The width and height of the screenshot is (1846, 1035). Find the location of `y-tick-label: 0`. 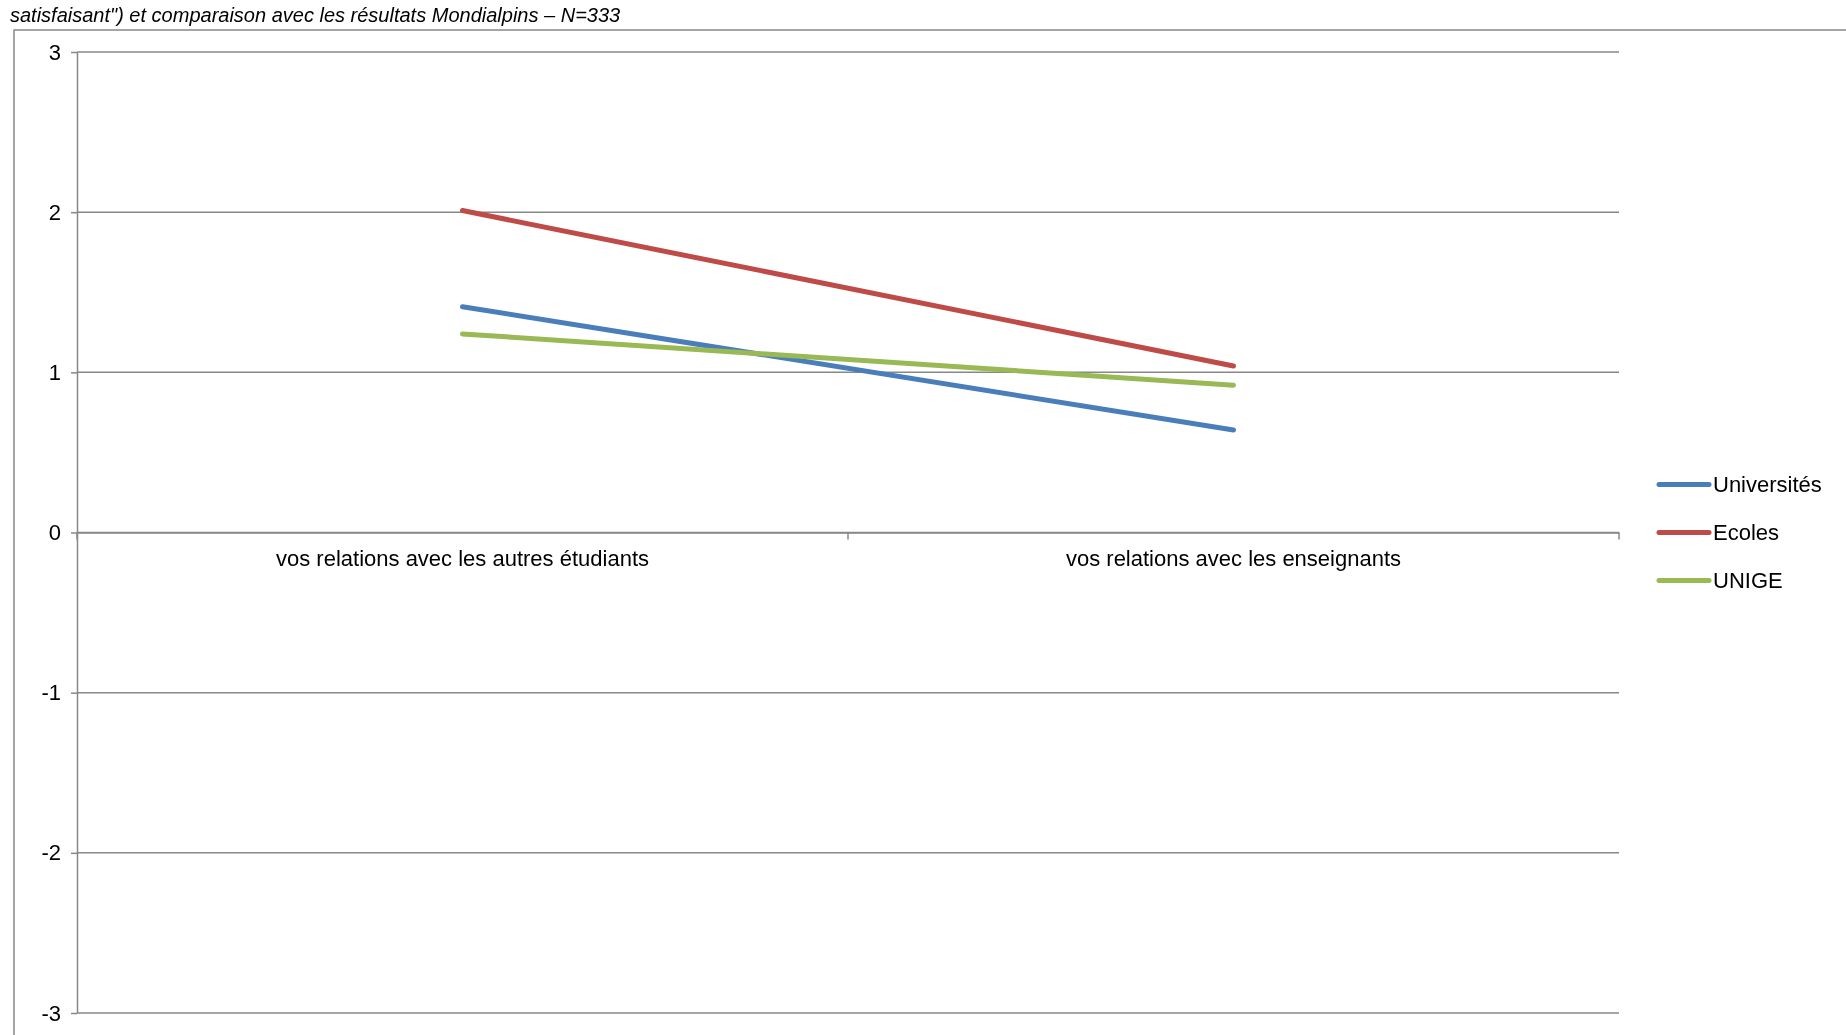

y-tick-label: 0 is located at coordinates (54, 533).